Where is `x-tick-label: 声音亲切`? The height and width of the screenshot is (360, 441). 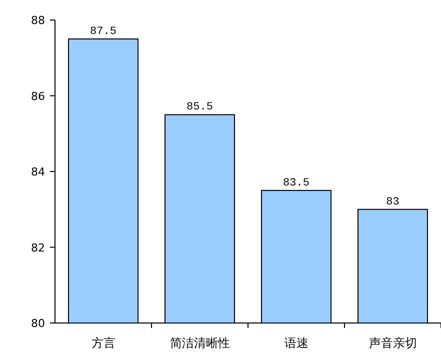
x-tick-label: 声音亲切 is located at coordinates (392, 343).